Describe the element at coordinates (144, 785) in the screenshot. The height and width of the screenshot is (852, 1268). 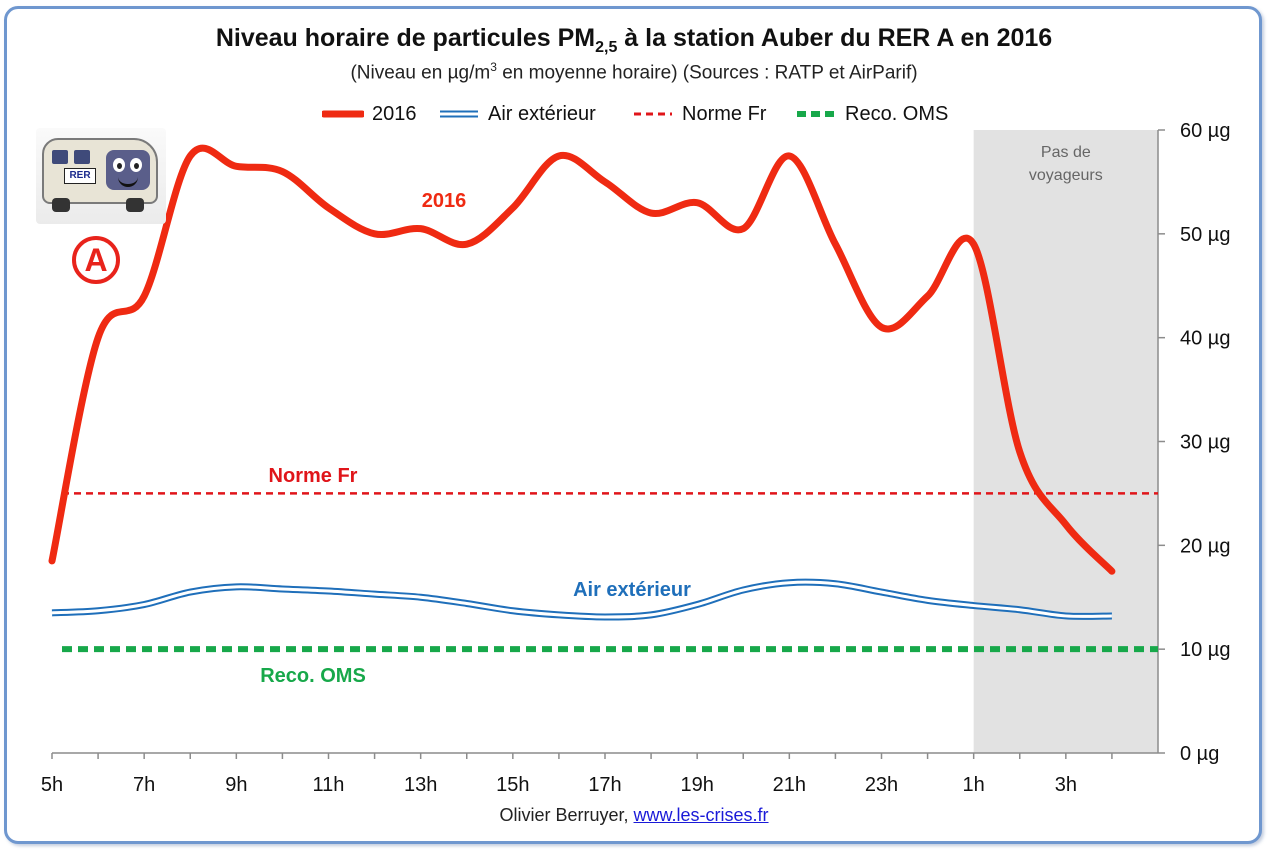
I see `x-tick-label: 7h` at that location.